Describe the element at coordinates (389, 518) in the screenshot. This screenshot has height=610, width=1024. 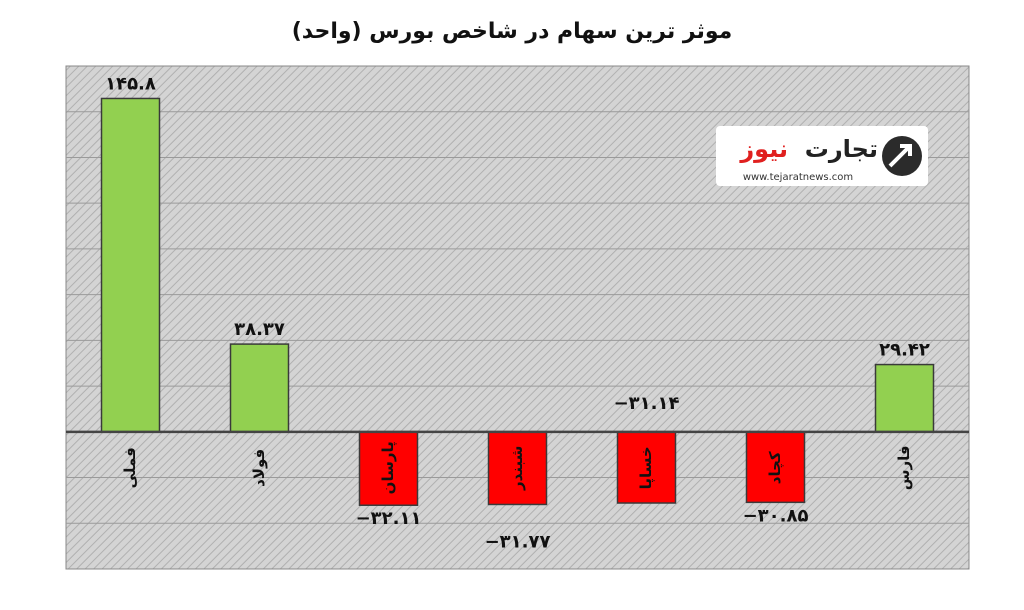
I see `value-label: −۳۲.۱۱` at that location.